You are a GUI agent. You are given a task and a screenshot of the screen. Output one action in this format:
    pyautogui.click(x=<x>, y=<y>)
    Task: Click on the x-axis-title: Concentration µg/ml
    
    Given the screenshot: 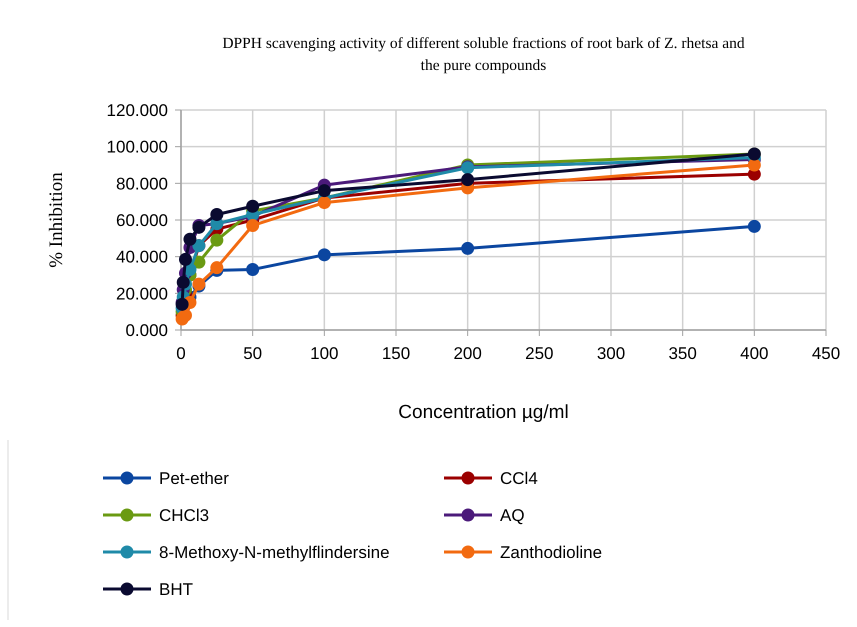 What is the action you would take?
    pyautogui.click(x=483, y=412)
    